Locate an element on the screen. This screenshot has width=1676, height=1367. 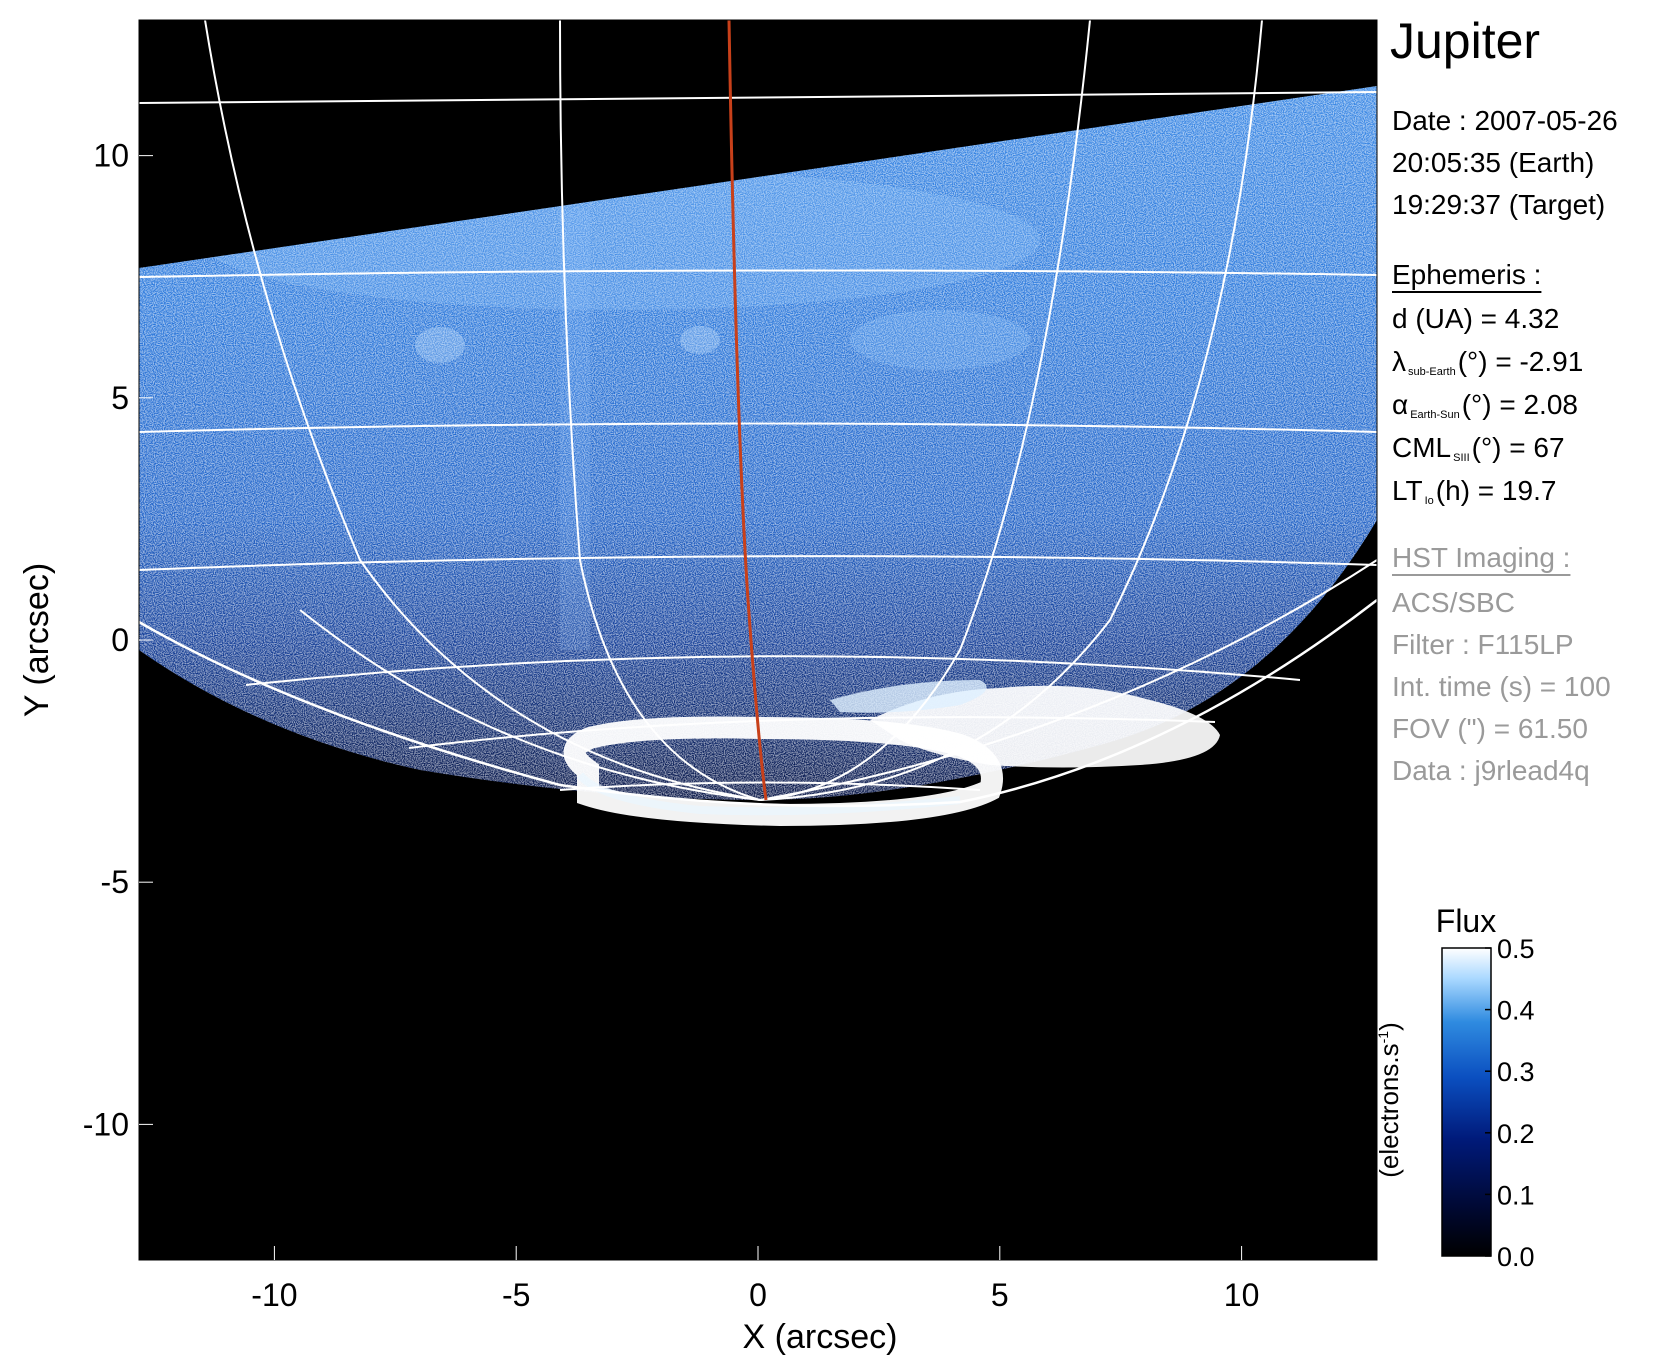
x-axis: -10 -5 0 5 10 is located at coordinates (755, 1279).